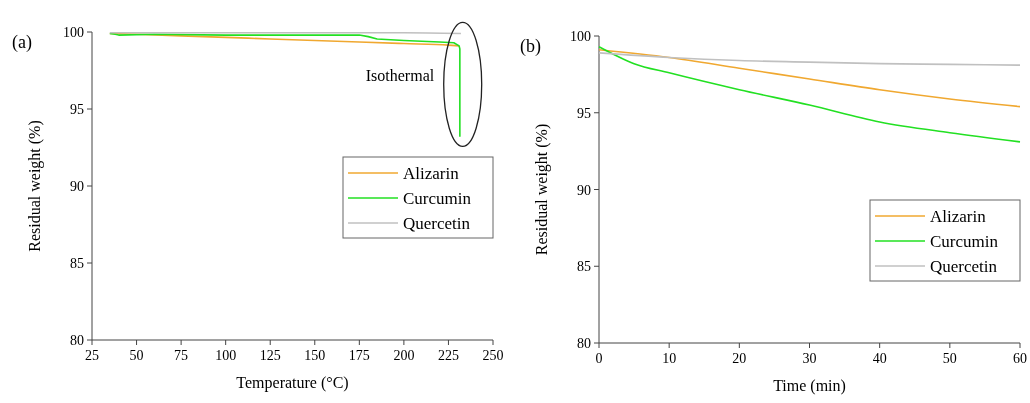  I want to click on chart-title: (a), so click(22, 42).